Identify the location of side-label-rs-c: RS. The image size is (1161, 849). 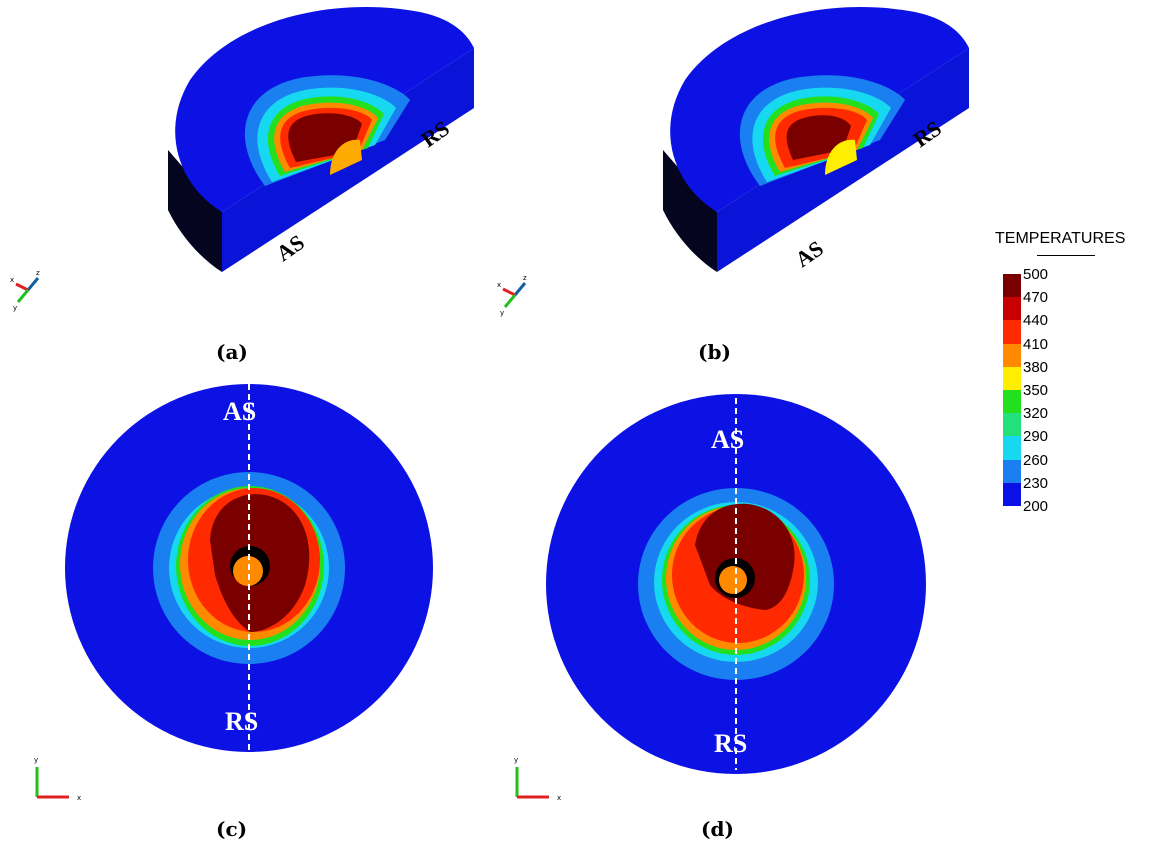
(241, 721).